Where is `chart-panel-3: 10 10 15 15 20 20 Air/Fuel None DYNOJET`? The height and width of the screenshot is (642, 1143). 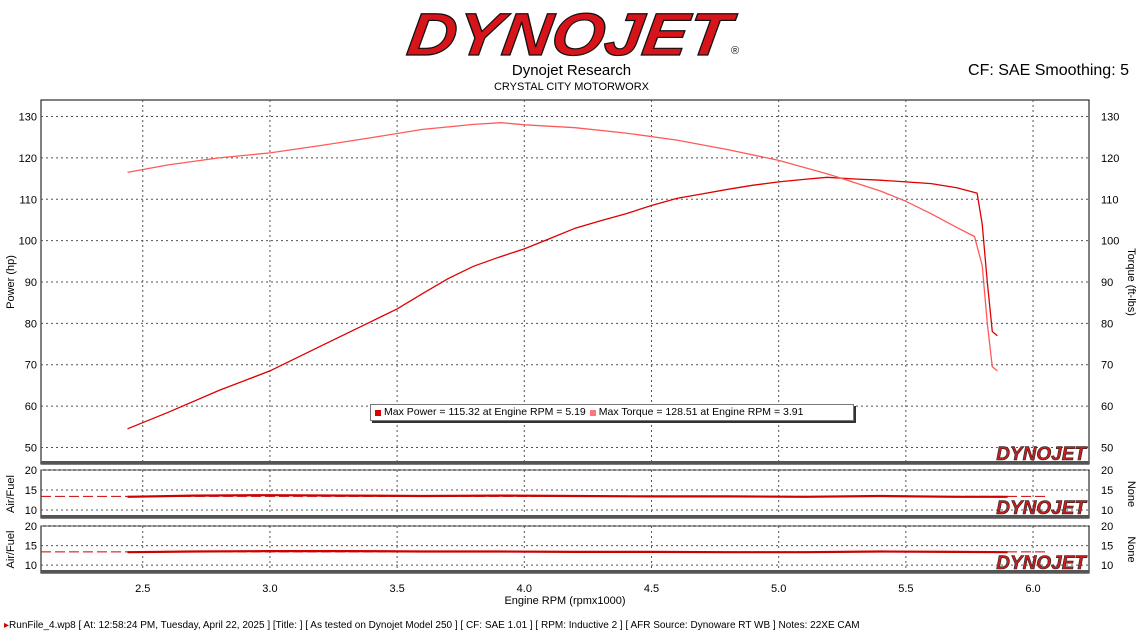 chart-panel-3: 10 10 15 15 20 20 Air/Fuel None DYNOJET is located at coordinates (571, 547).